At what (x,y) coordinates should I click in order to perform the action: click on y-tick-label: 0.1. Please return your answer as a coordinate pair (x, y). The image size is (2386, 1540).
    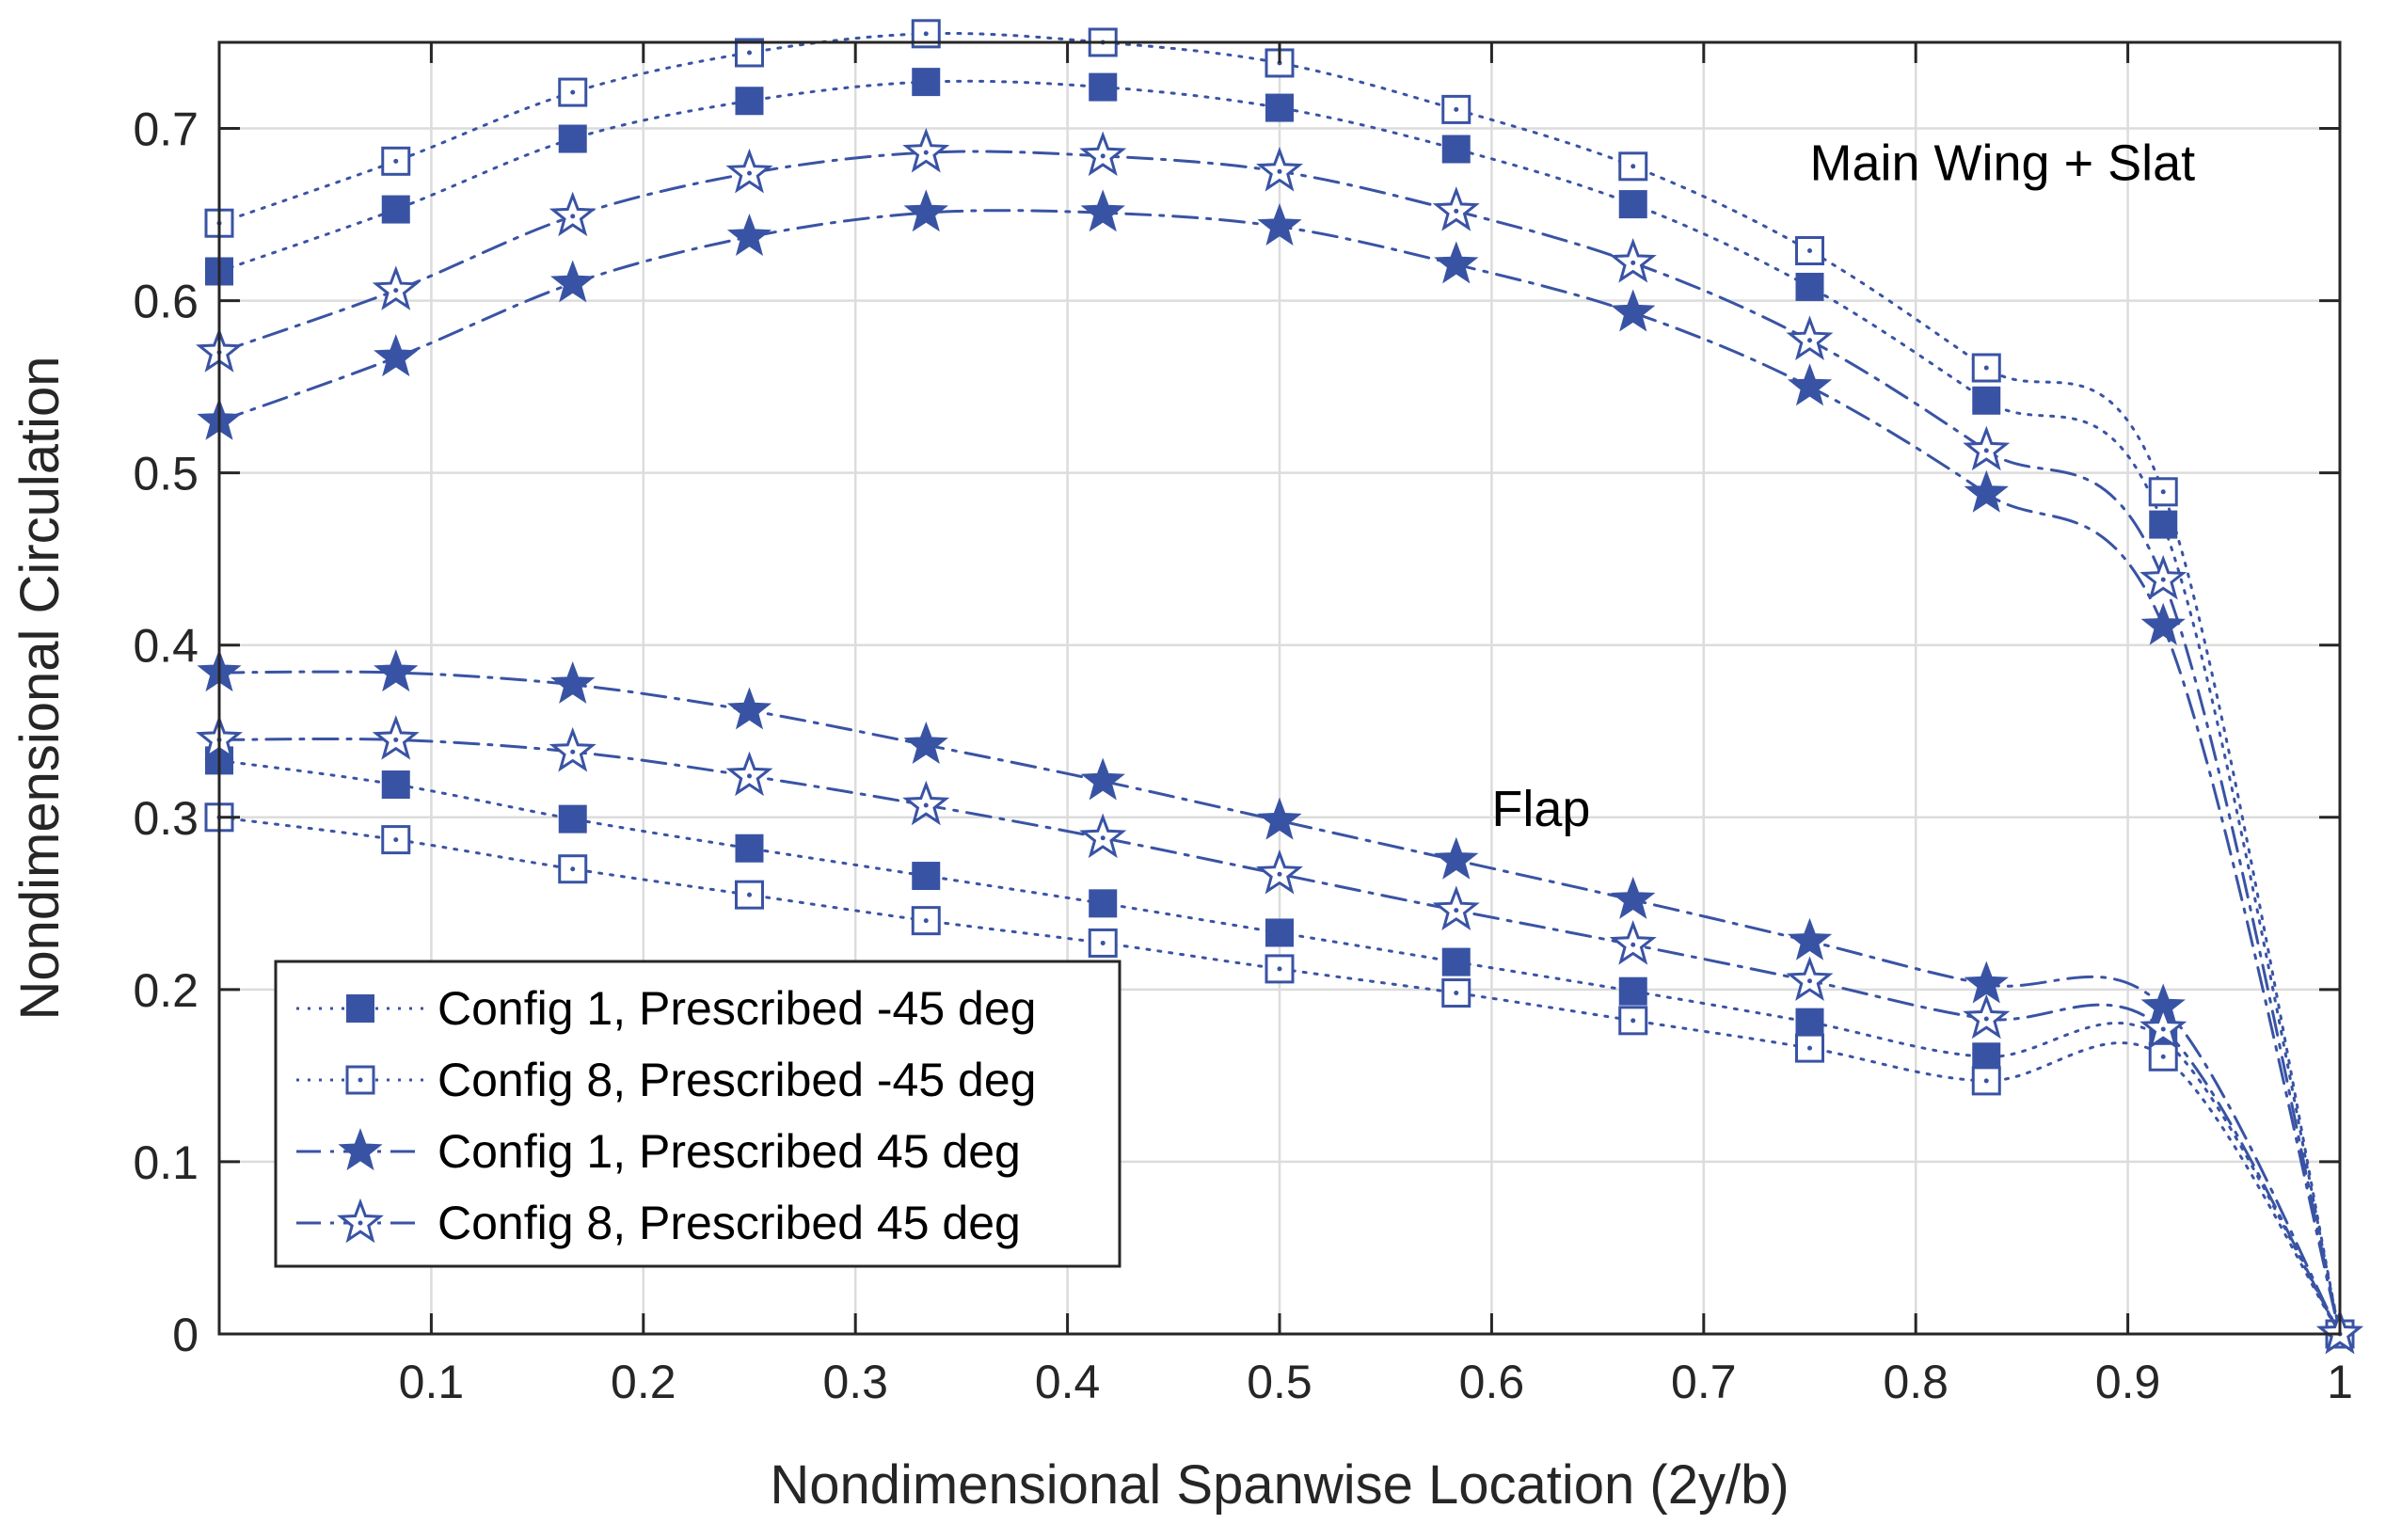
    Looking at the image, I should click on (166, 1162).